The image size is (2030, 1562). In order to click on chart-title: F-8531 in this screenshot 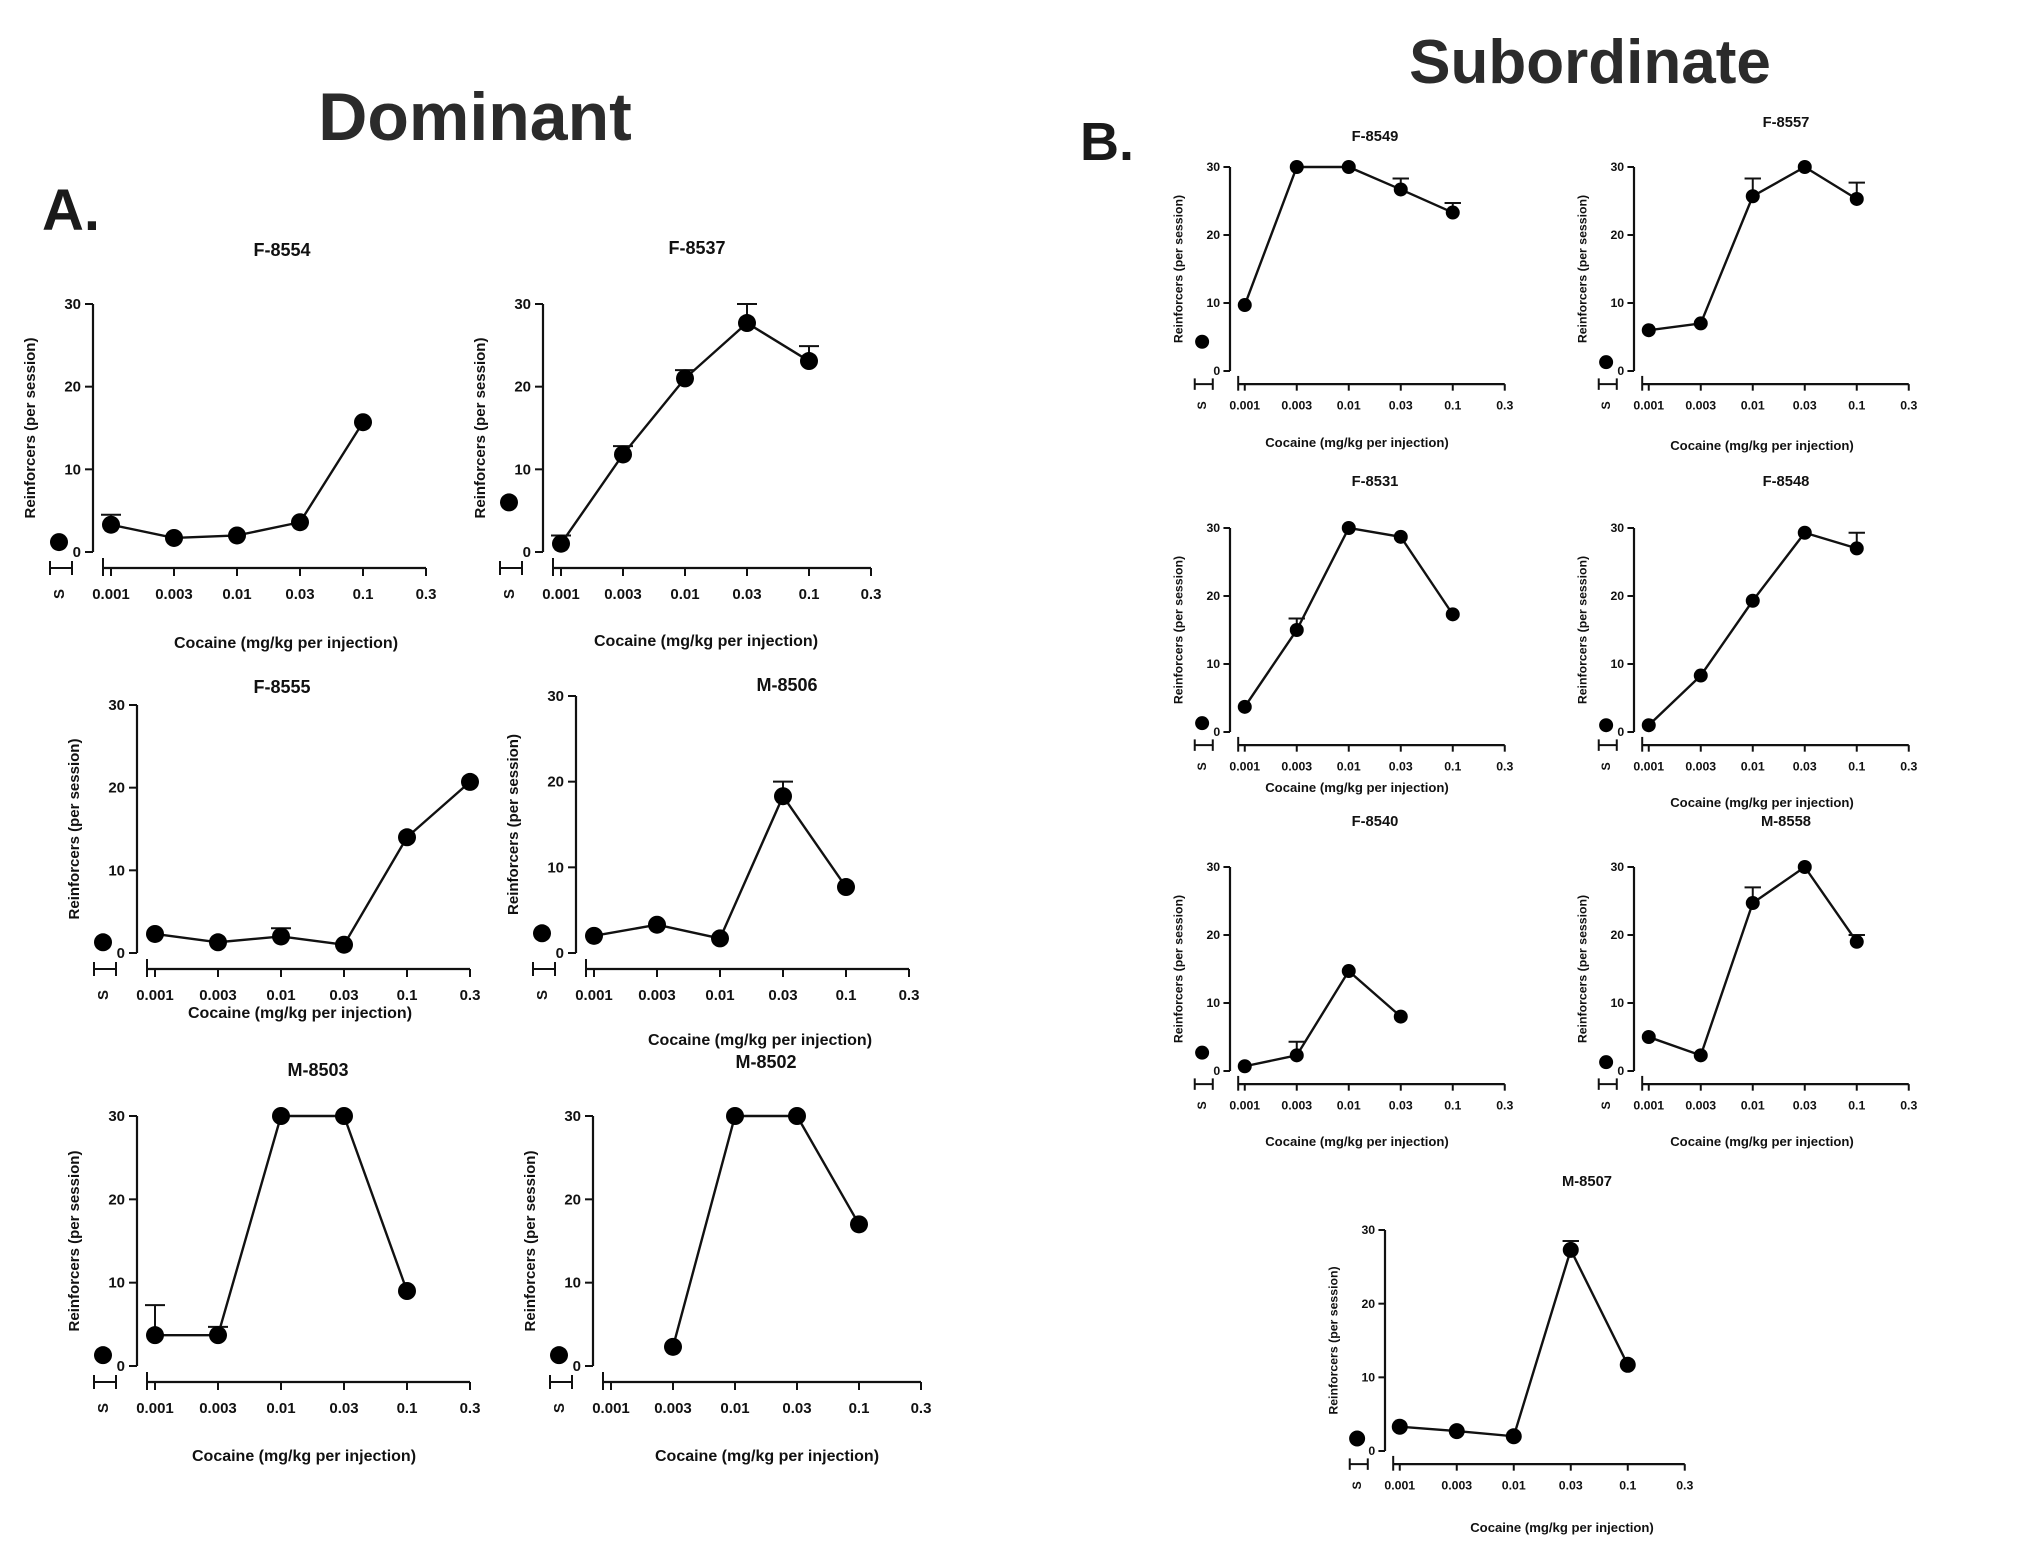, I will do `click(1375, 482)`.